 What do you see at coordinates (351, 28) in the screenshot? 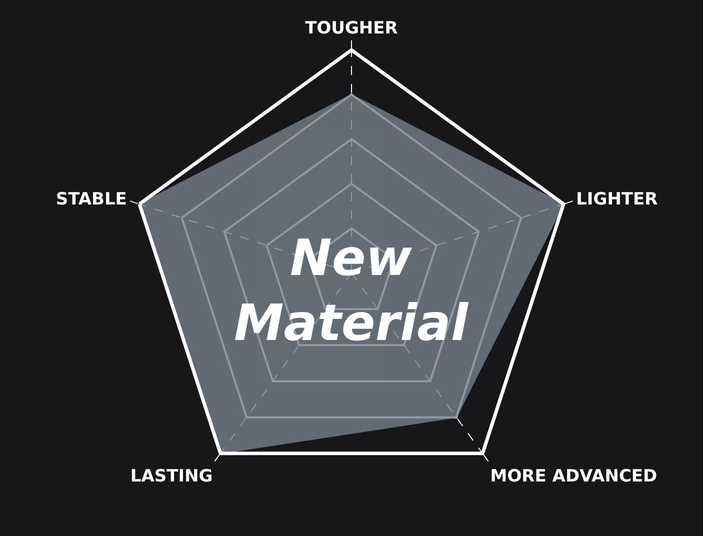
I see `spoke-label: TOUGHER` at bounding box center [351, 28].